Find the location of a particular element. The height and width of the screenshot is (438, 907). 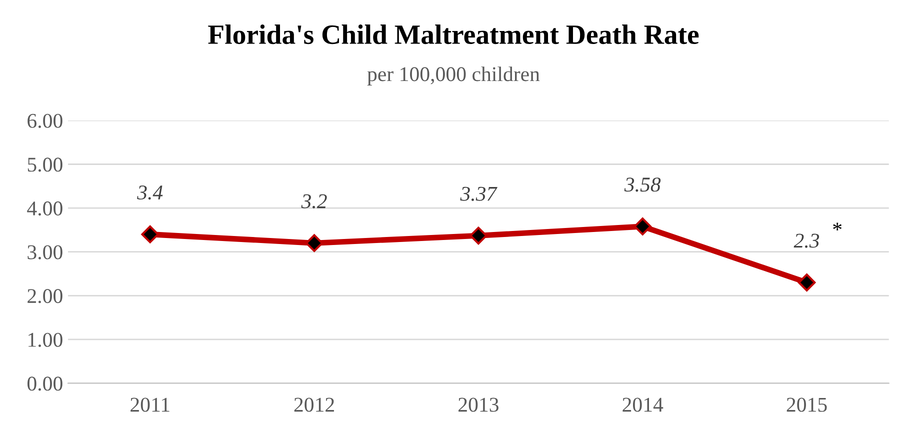

y-tick-label: 6.00 is located at coordinates (45, 121).